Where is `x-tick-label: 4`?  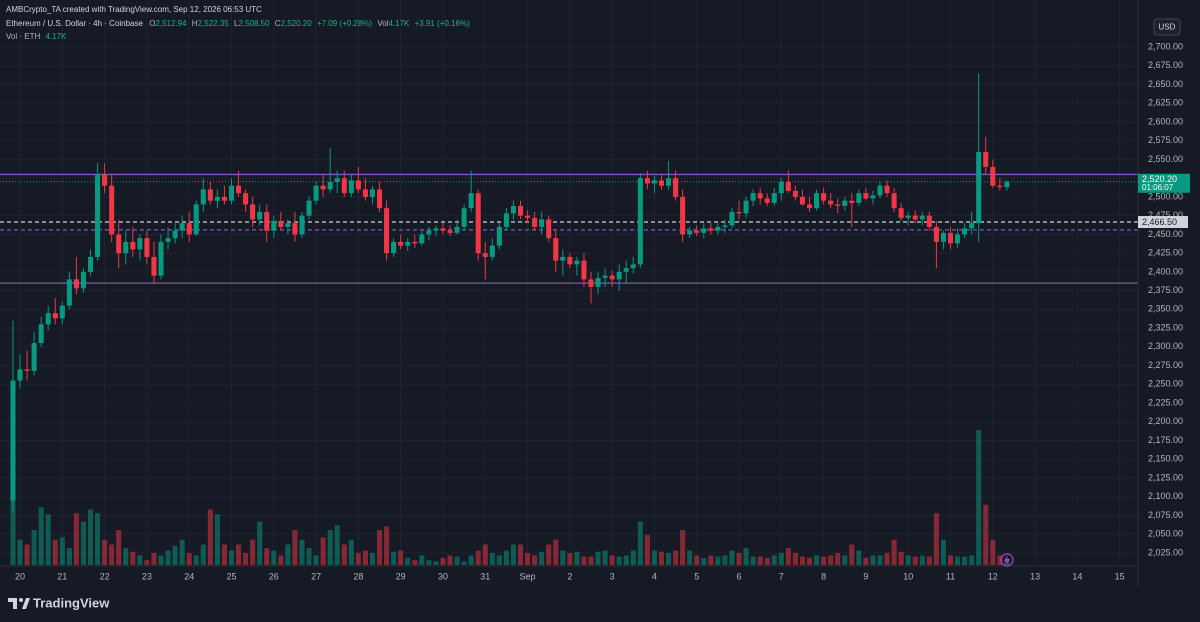 x-tick-label: 4 is located at coordinates (654, 576).